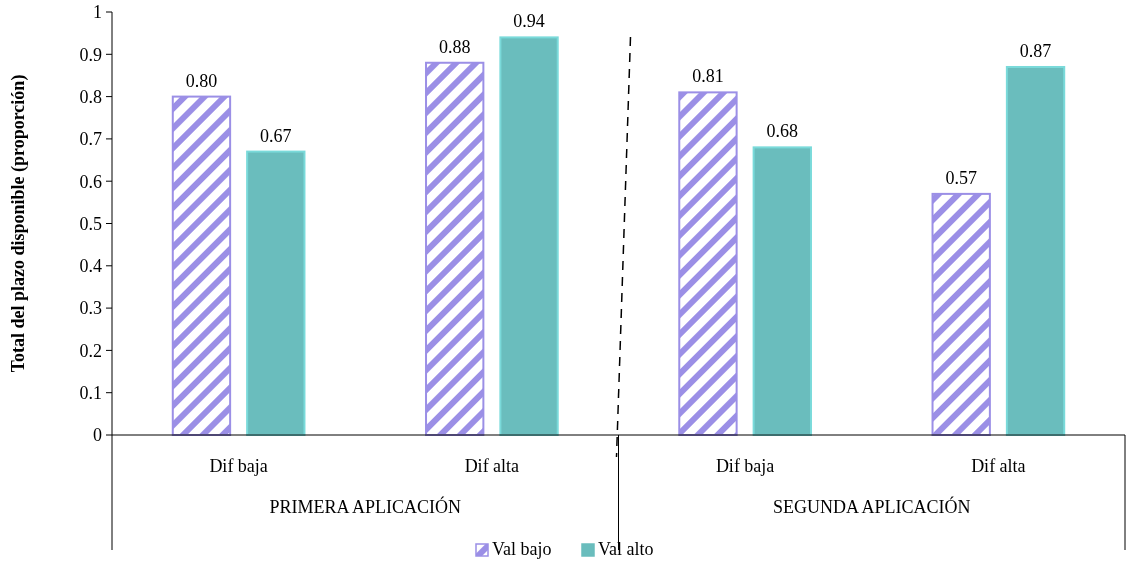 This screenshot has height=569, width=1132. Describe the element at coordinates (522, 549) in the screenshot. I see `legend-label: Val bajo` at that location.